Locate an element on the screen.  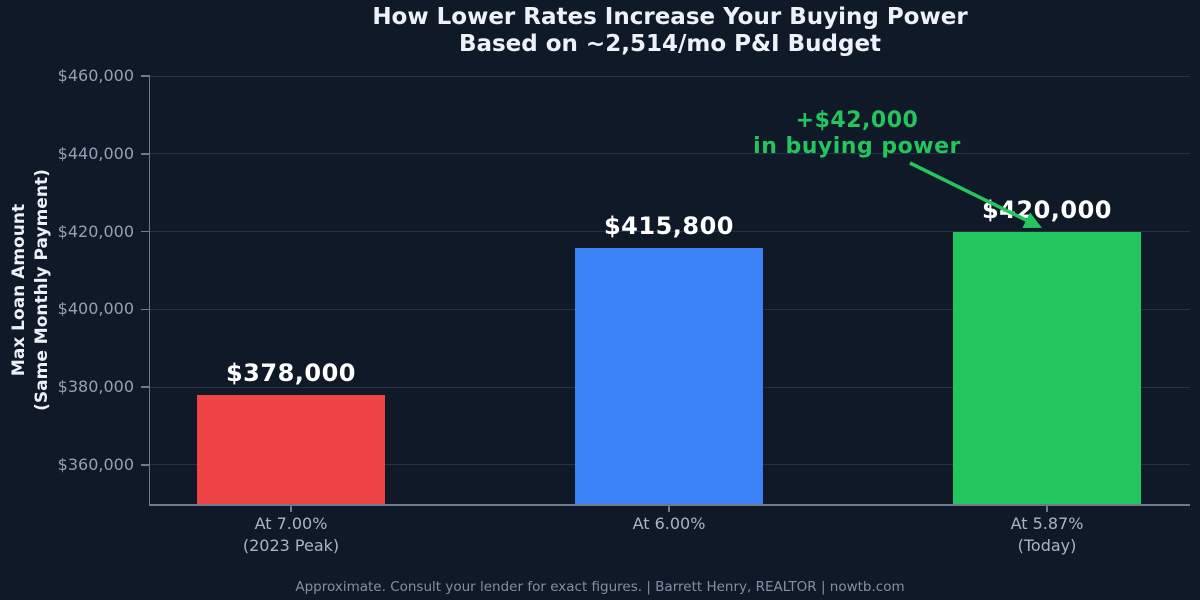
y-axis-label: Max Loan Amount (Same Monthly Payment) is located at coordinates (31, 290).